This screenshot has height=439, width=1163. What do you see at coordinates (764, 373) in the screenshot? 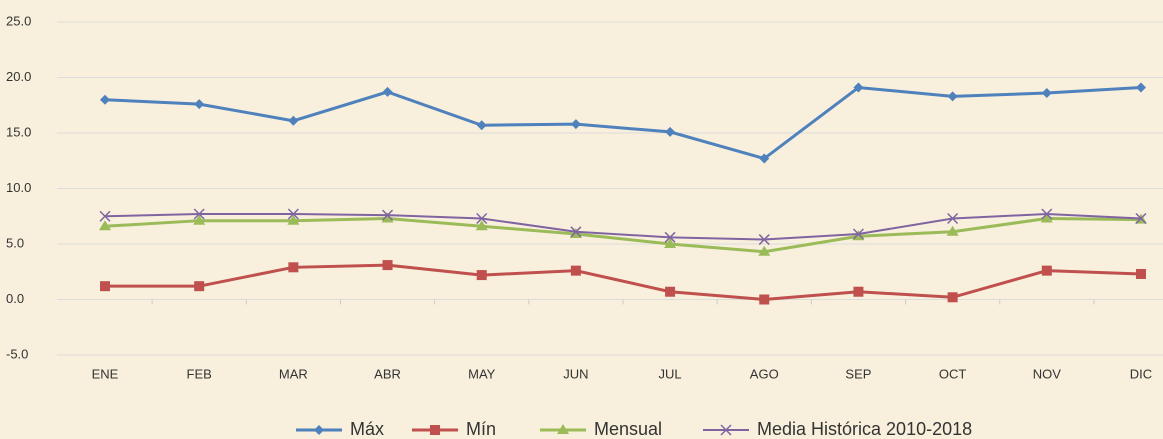
I see `x-tick-label: AGO` at bounding box center [764, 373].